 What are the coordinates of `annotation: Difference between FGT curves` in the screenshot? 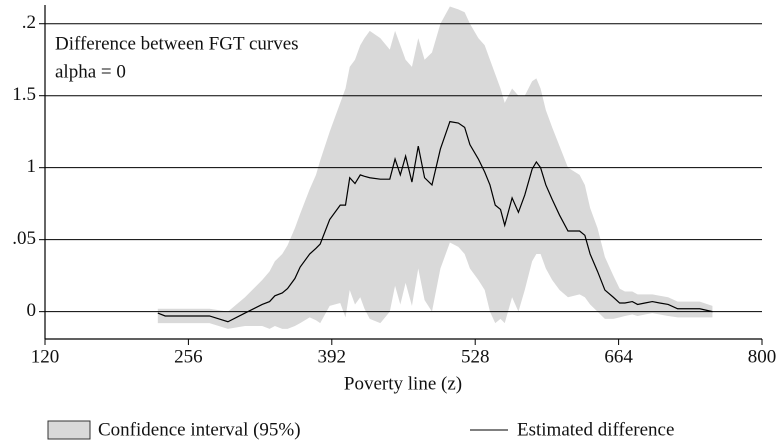 It's located at (177, 43).